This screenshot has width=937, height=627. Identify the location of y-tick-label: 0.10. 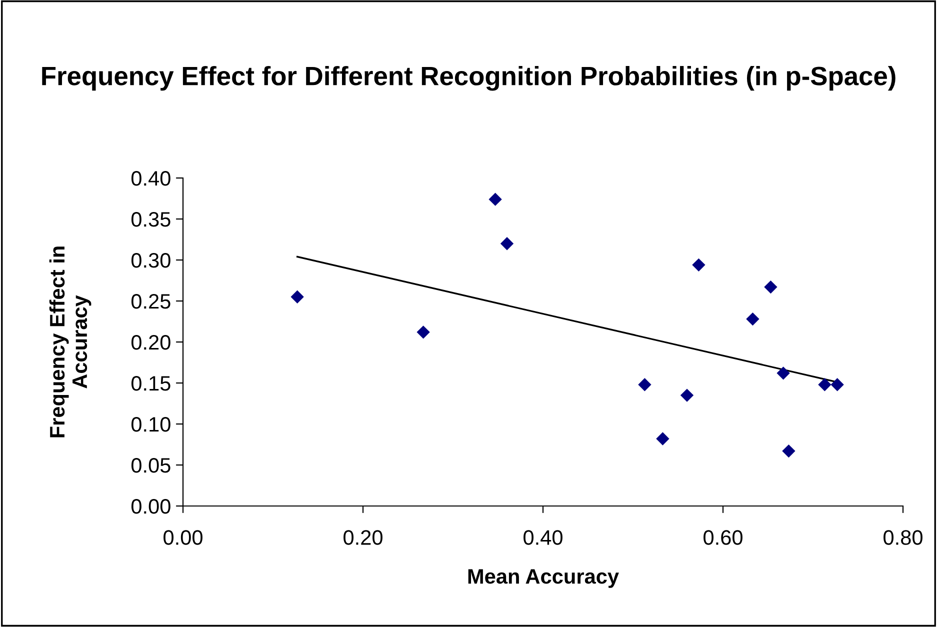
(150, 424).